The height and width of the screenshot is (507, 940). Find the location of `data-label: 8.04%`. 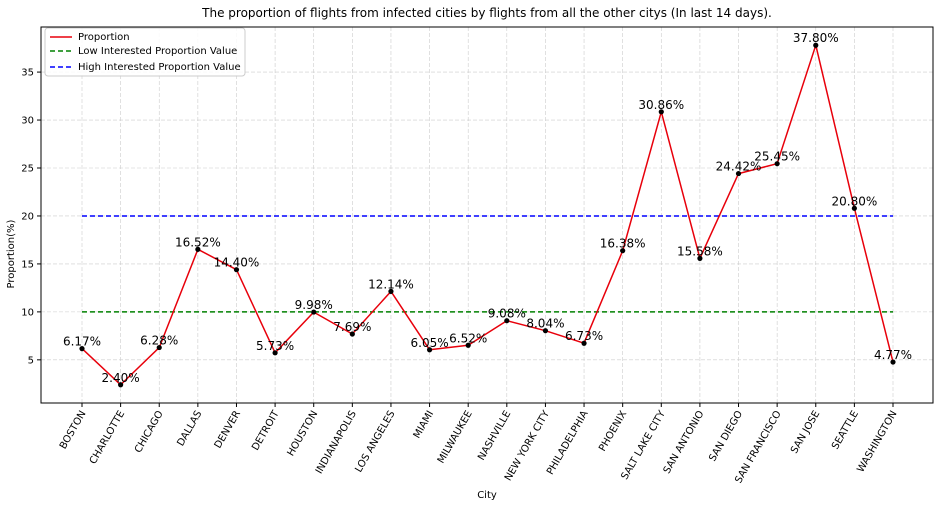

data-label: 8.04% is located at coordinates (545, 324).